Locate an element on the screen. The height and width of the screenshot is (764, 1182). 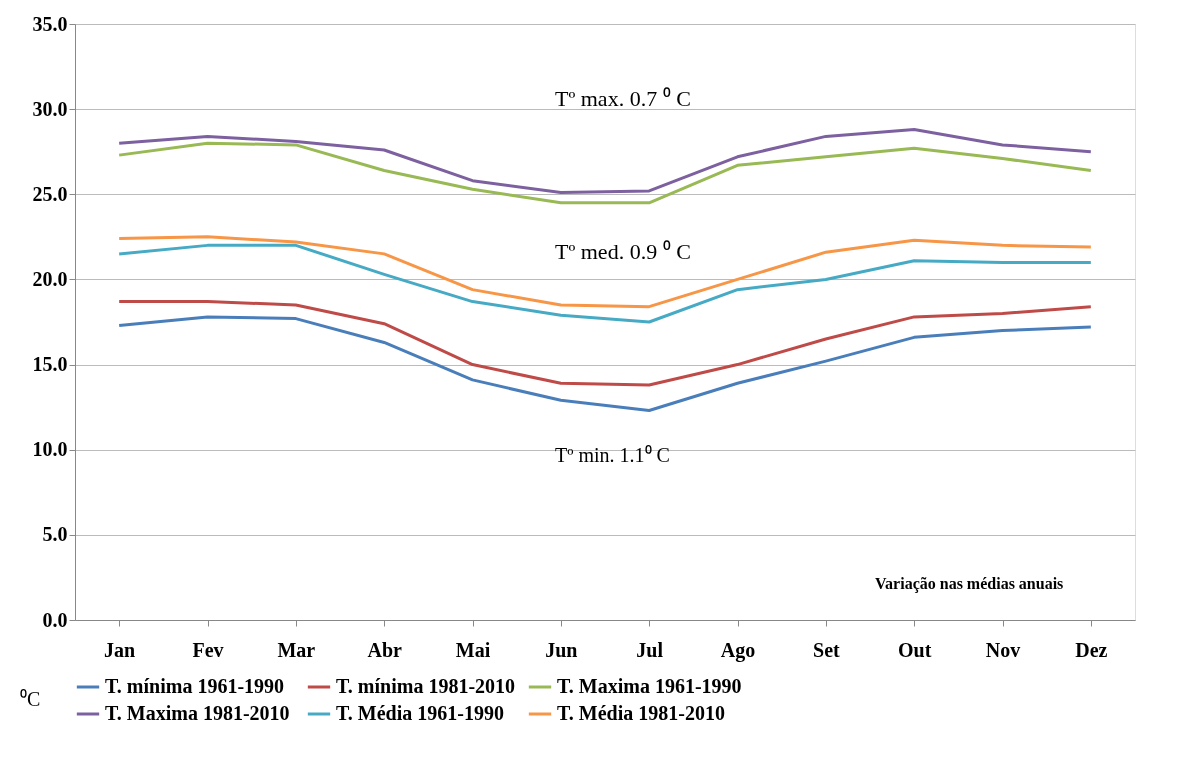
annotation: Tº max. 0.7 ⁰ C is located at coordinates (623, 98).